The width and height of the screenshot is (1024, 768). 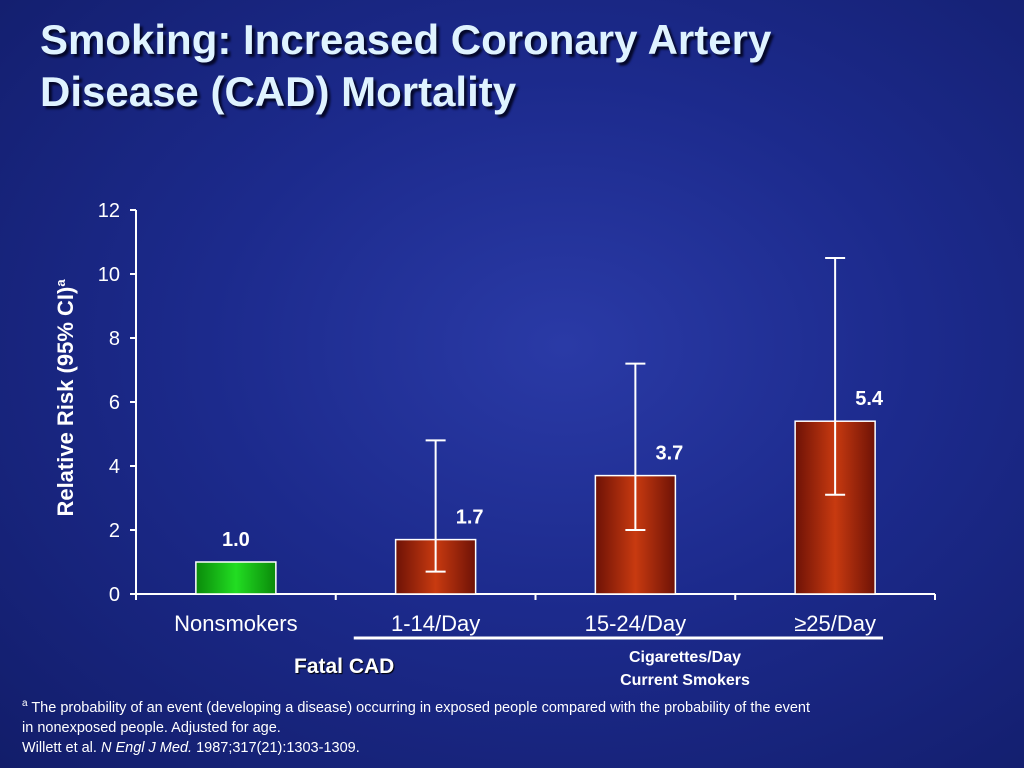 I want to click on y-tick-label: 10, so click(x=109, y=275).